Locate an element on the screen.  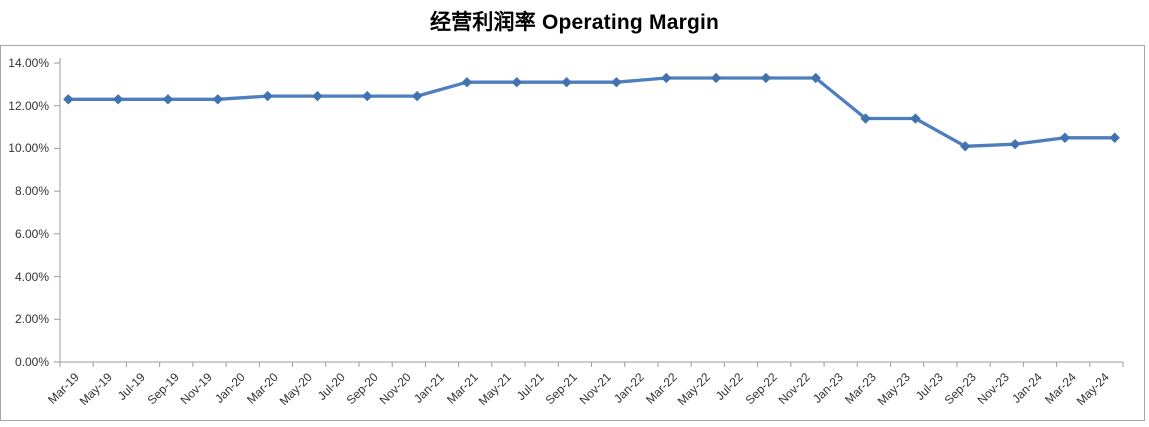
y-axis-label: 4.00% is located at coordinates (31, 276).